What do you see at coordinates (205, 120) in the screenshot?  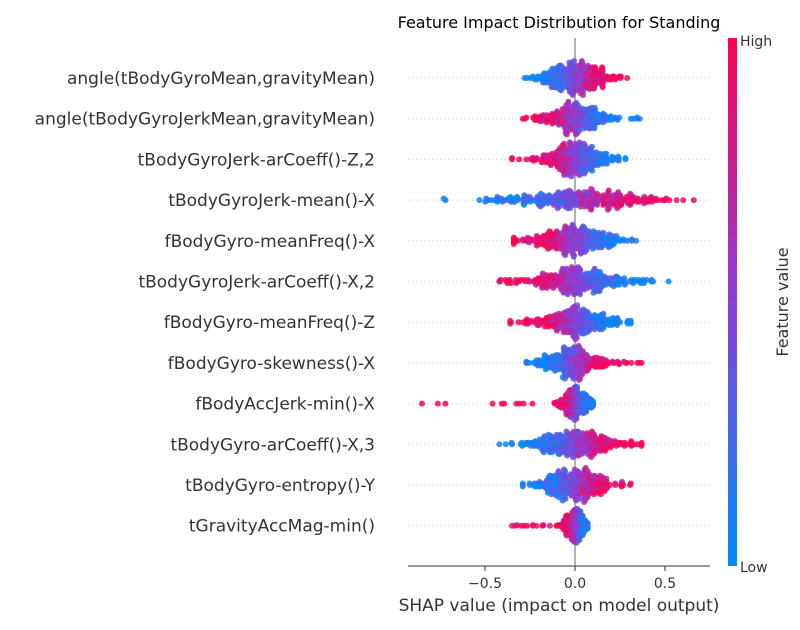 I see `feature-label: angle(tBodyGyroJerkMean,gravityMean)` at bounding box center [205, 120].